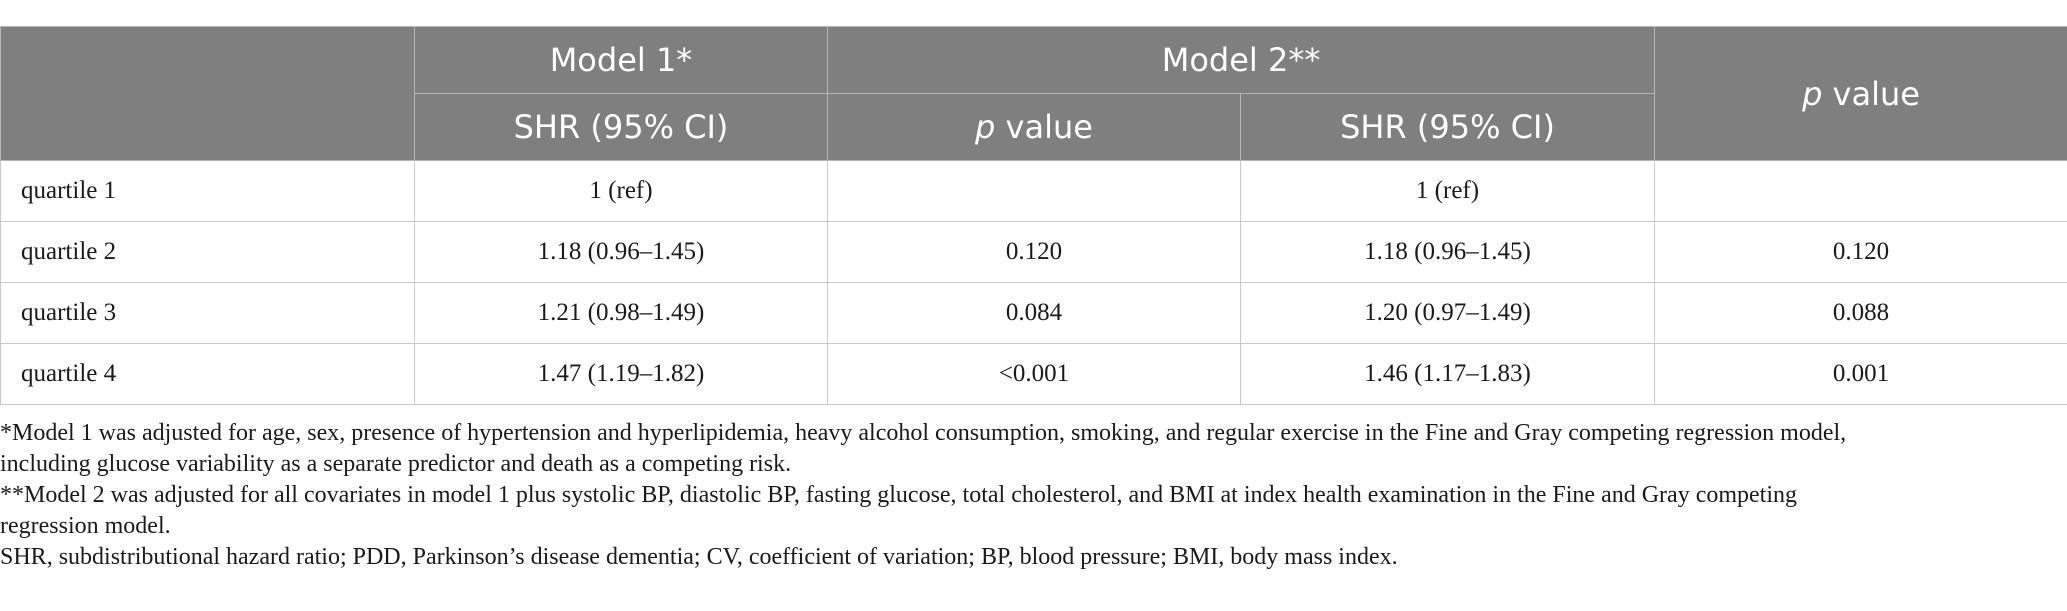 The image size is (2067, 611). Describe the element at coordinates (207, 313) in the screenshot. I see `row-label: quartile 3` at that location.